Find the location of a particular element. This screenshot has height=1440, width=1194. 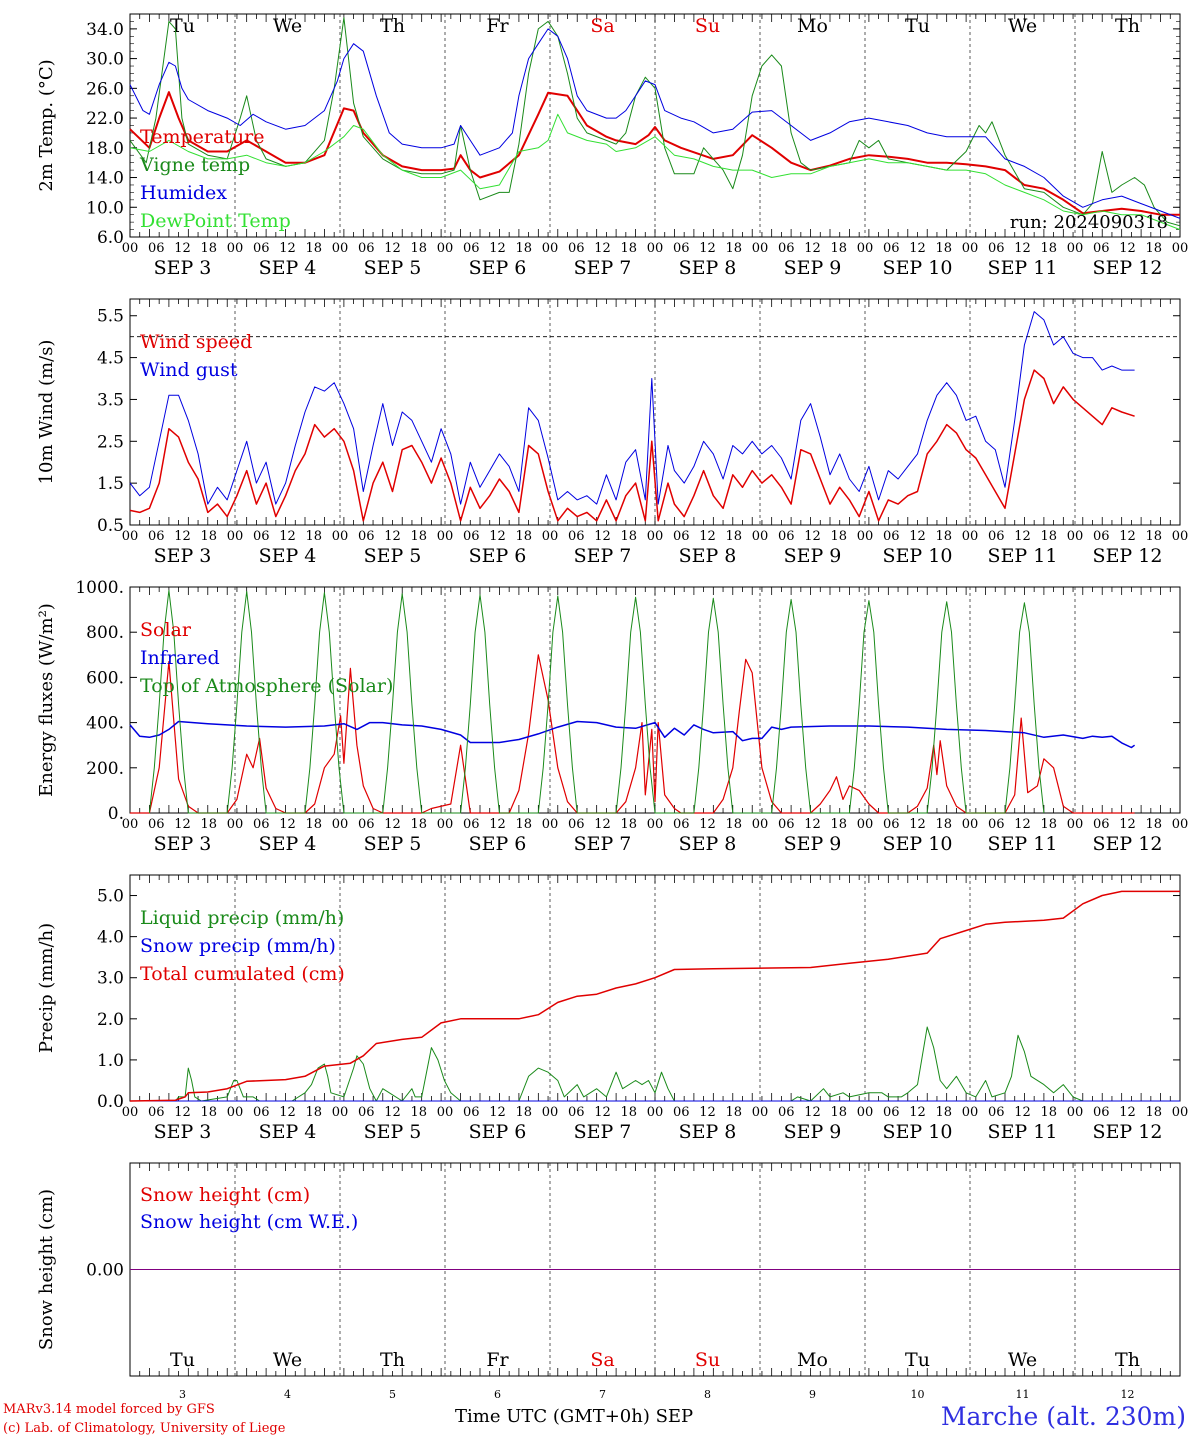

panel-0-frame is located at coordinates (655, 125).